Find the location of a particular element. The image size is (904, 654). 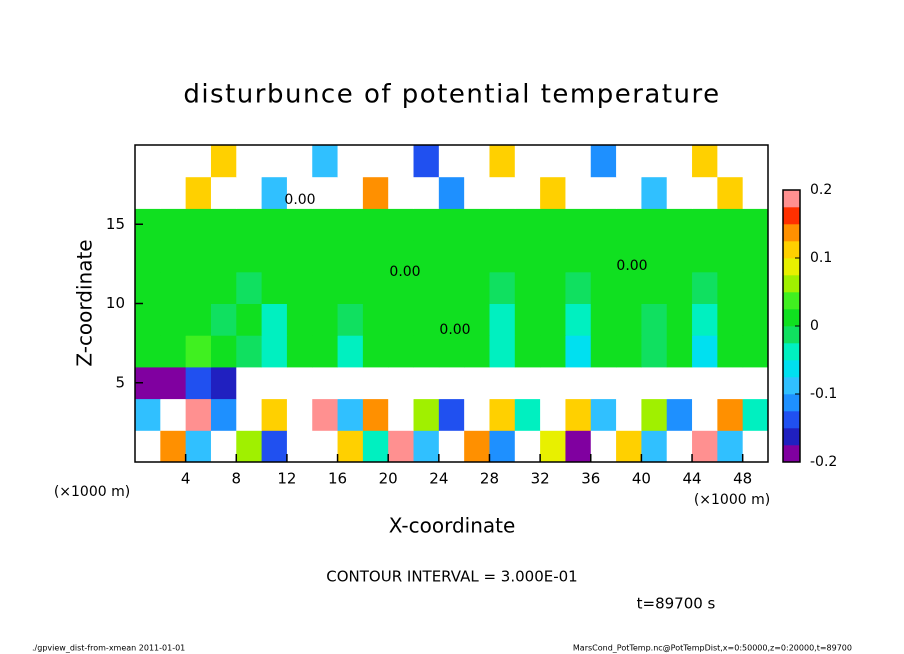

x-tick-label: 32 is located at coordinates (540, 479).